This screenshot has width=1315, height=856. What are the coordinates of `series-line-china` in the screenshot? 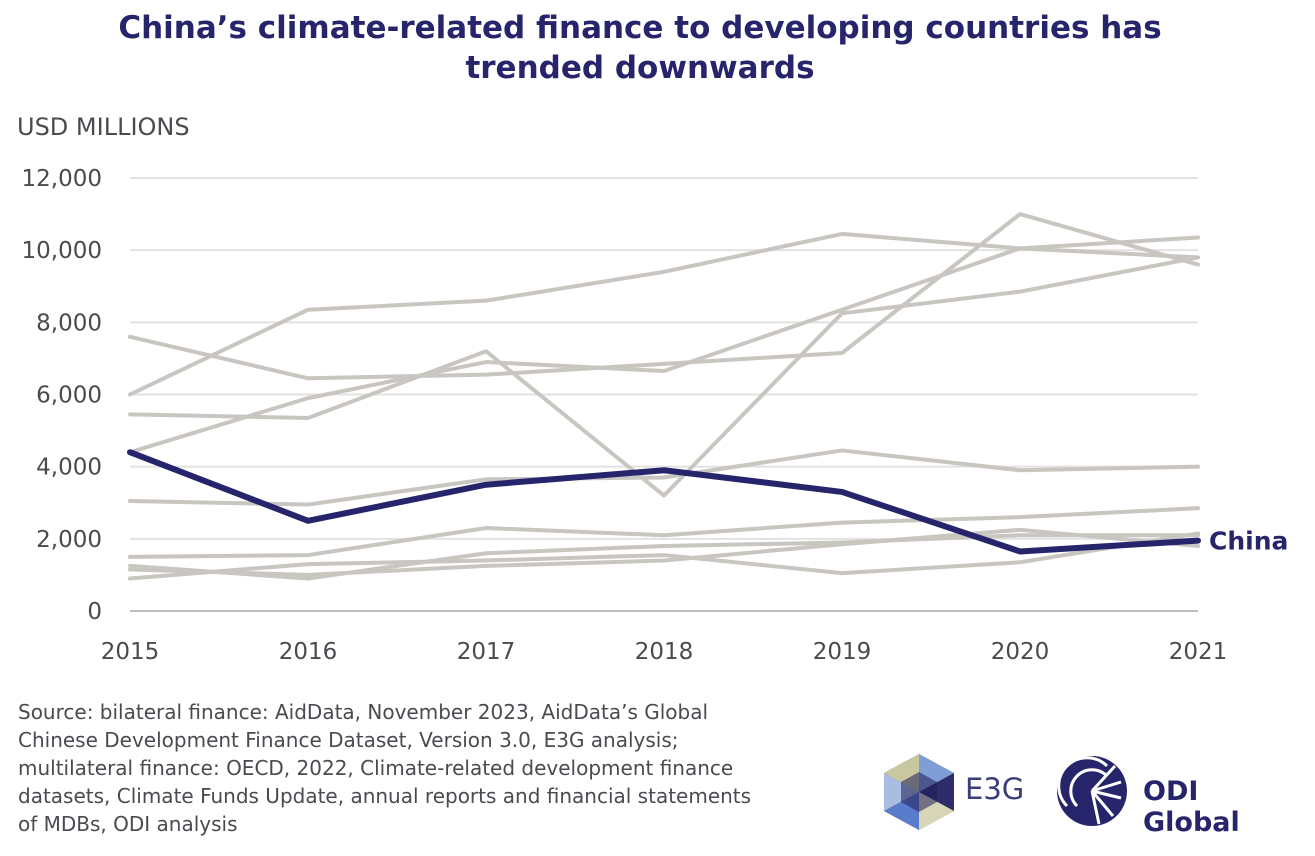 It's located at (664, 502).